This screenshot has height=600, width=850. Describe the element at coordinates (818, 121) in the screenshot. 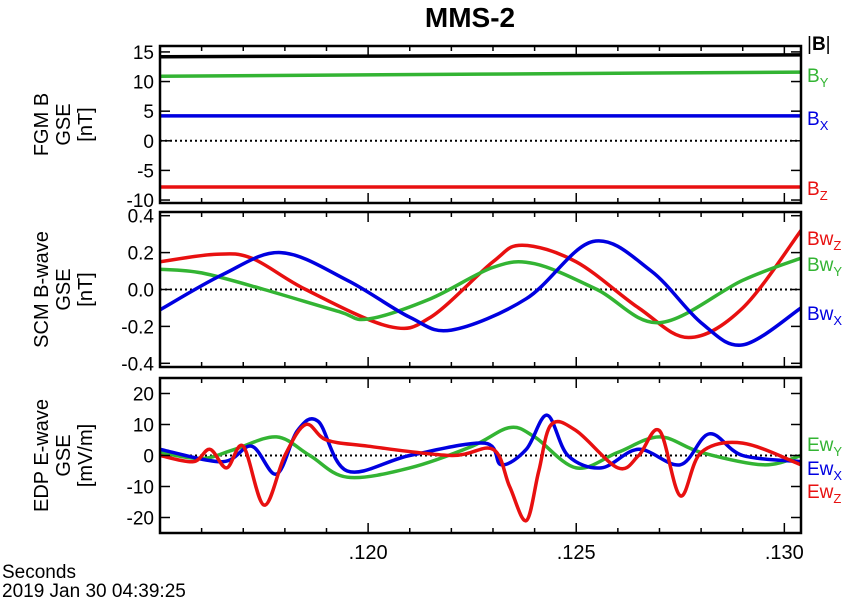

I see `legend-label-bx: BX` at that location.